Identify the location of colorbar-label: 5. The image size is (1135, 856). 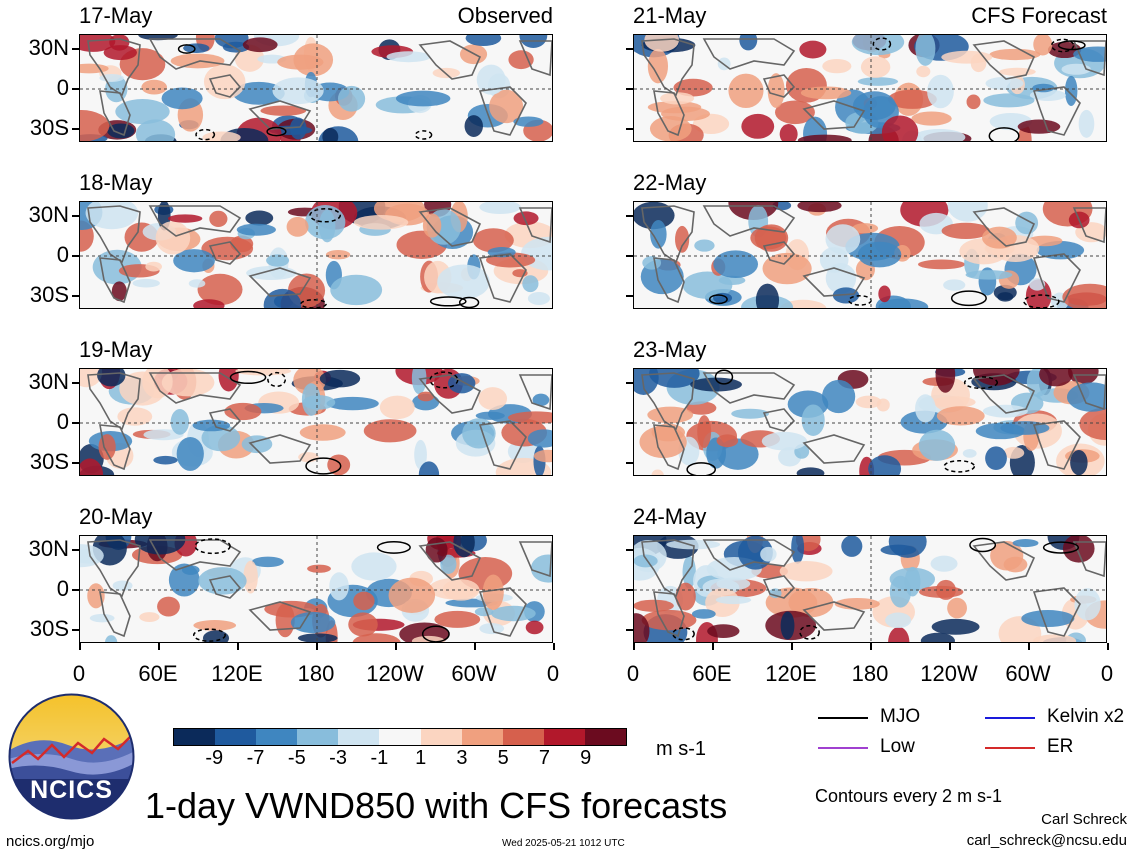
(503, 758).